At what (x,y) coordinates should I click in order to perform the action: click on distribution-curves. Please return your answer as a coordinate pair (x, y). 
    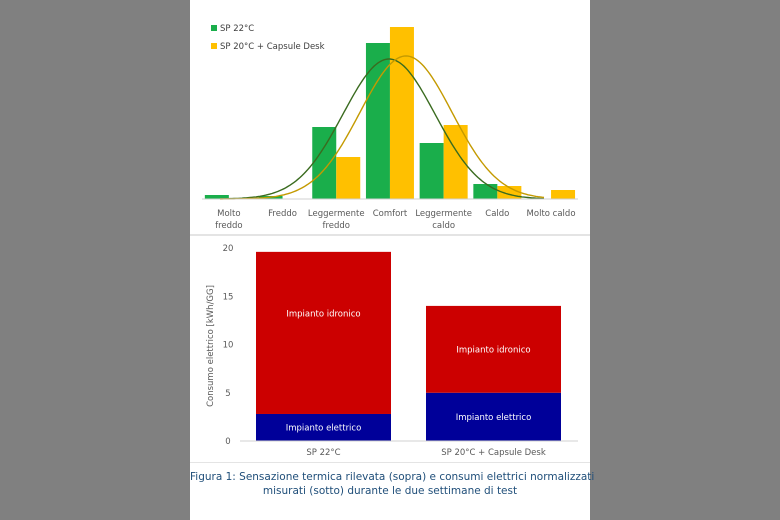
    Looking at the image, I should click on (382, 127).